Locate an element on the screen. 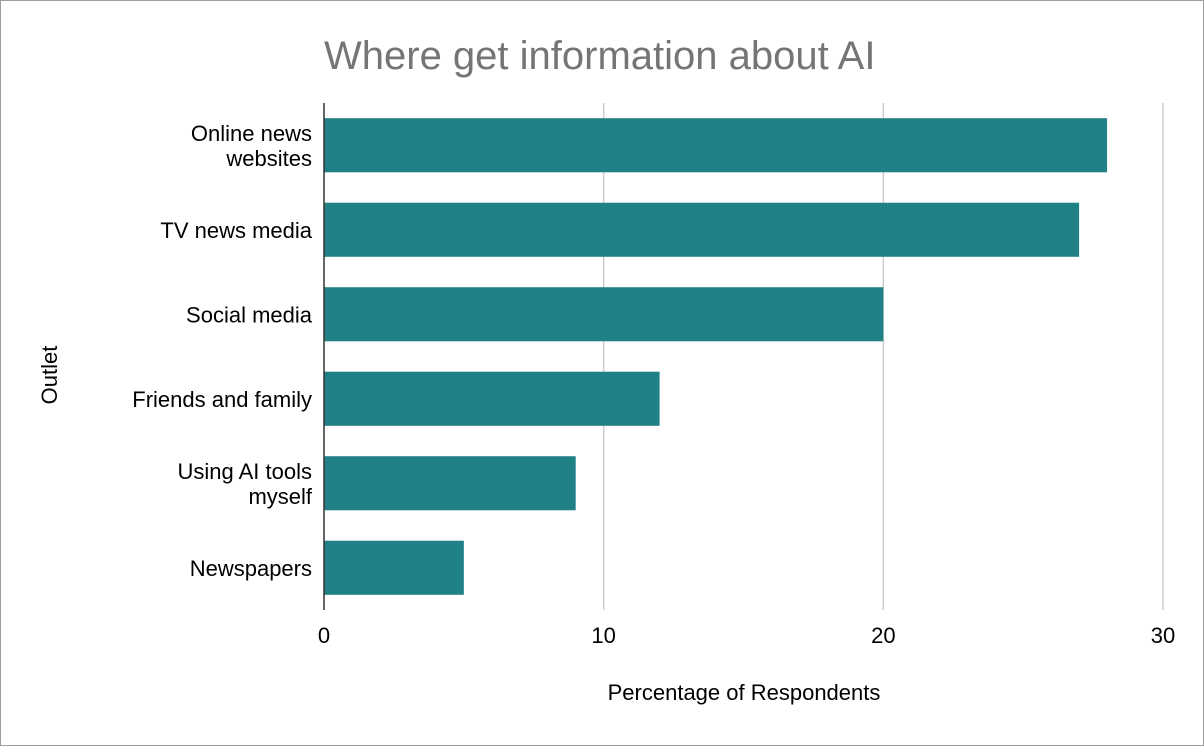  x-tick-label: 20 is located at coordinates (883, 635).